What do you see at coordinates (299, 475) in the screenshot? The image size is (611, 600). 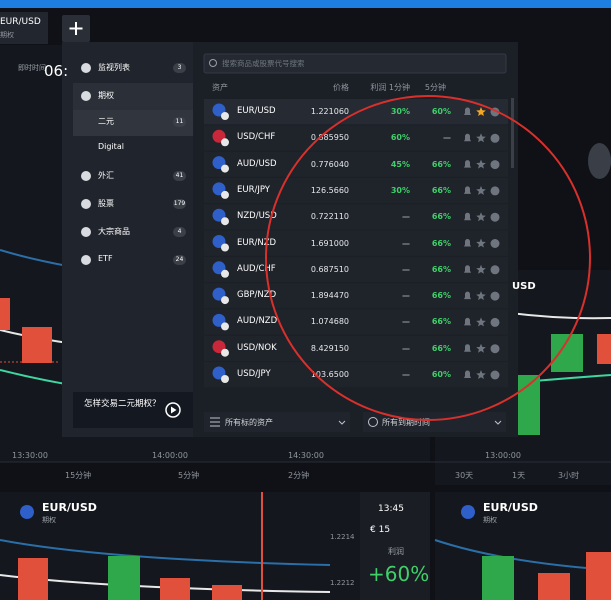 I see `period-button: 2分钟` at bounding box center [299, 475].